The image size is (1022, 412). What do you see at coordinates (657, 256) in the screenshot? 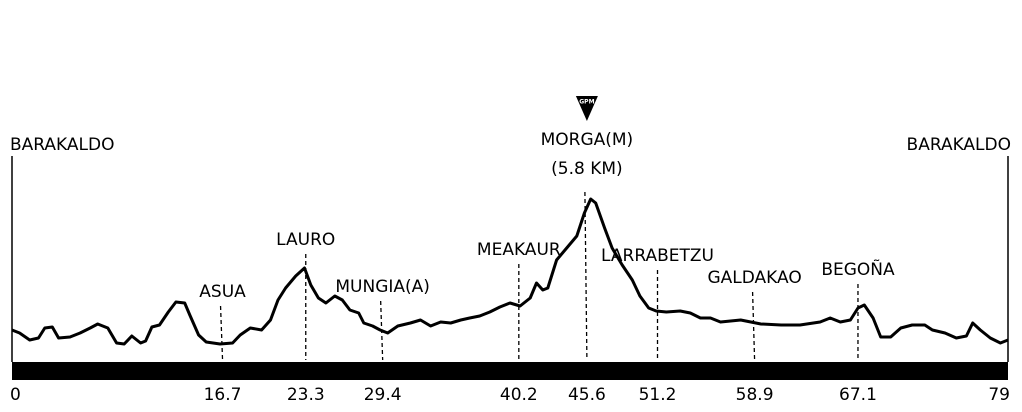
I see `place-label: LARRABETZU` at bounding box center [657, 256].